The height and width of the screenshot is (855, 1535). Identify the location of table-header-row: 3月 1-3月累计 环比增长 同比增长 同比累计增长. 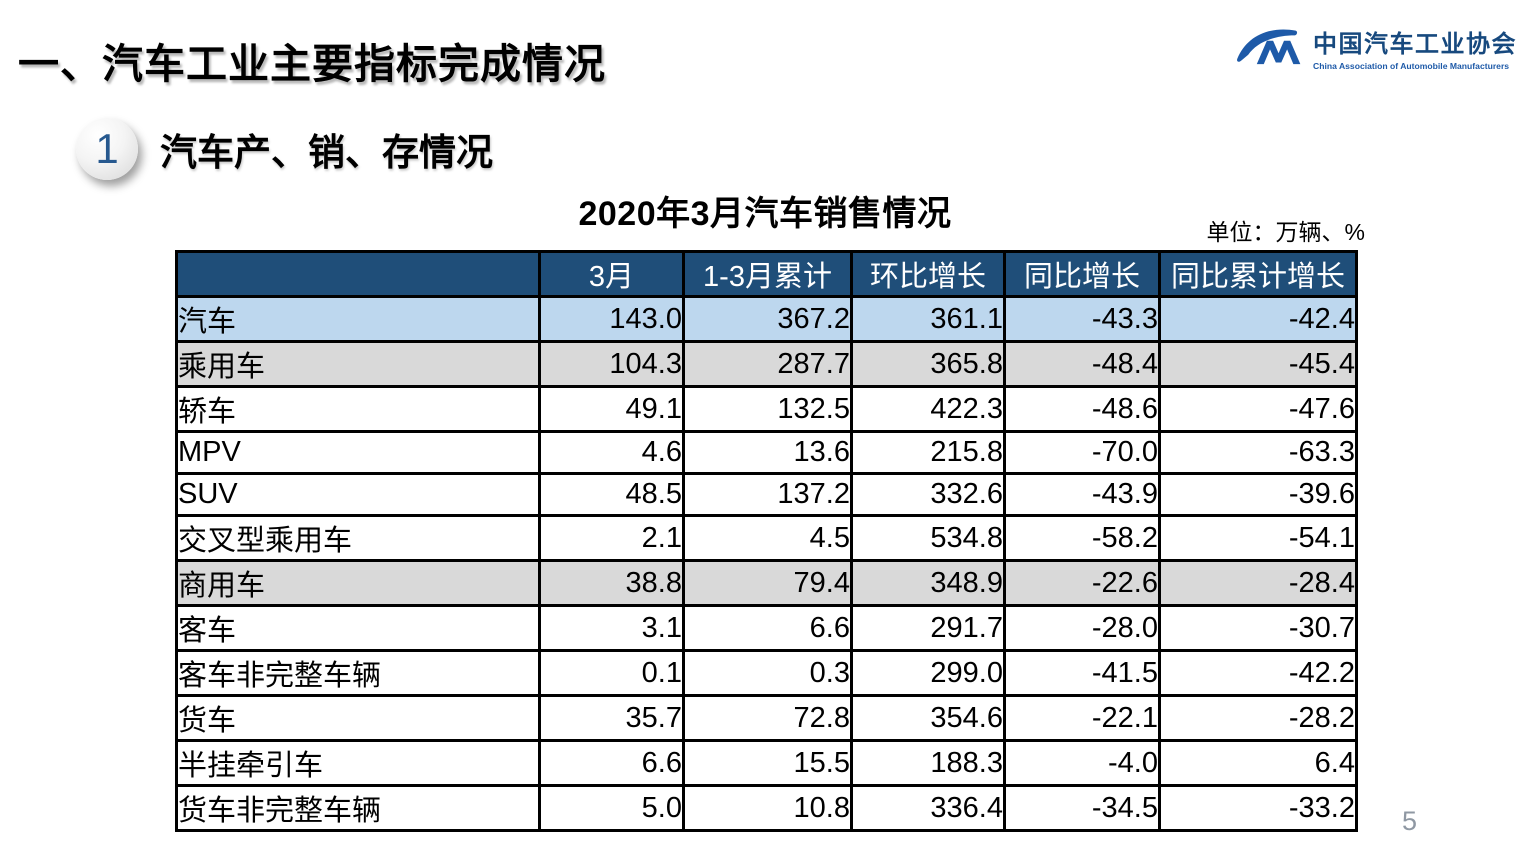
(766, 274).